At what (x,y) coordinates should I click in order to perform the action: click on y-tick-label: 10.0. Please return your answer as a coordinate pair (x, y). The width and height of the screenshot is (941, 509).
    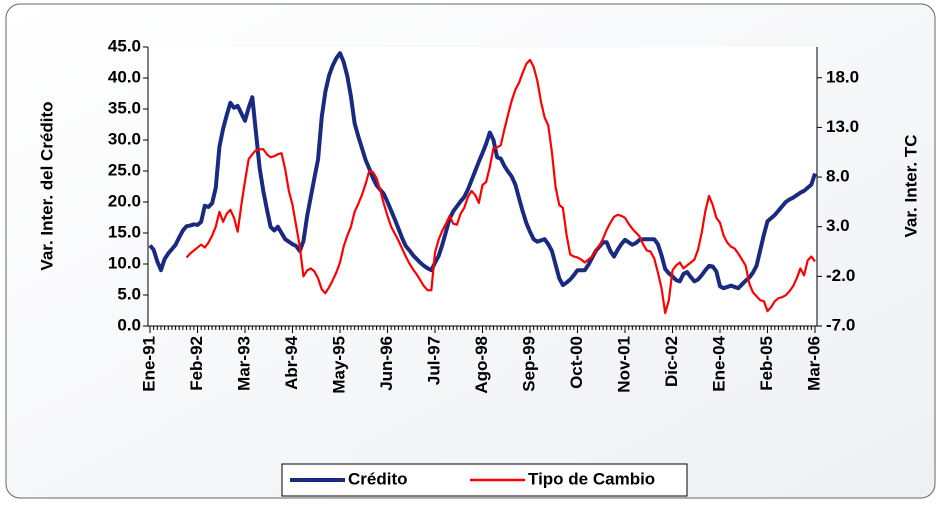
    Looking at the image, I should click on (124, 262).